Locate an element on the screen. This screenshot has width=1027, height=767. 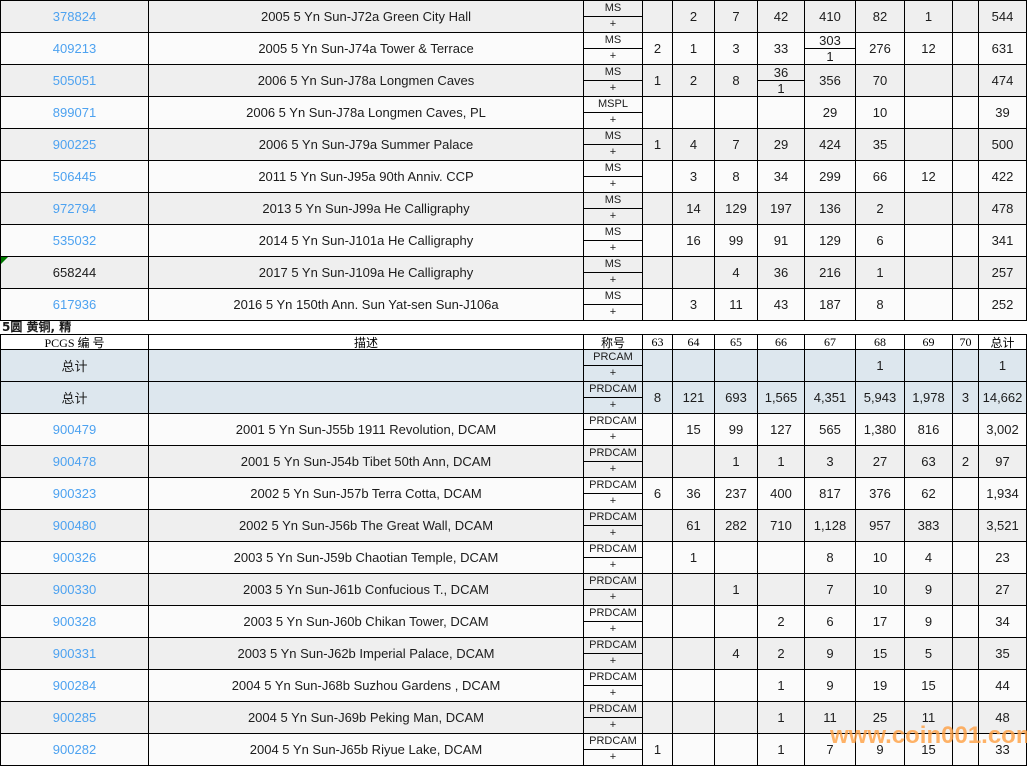
pcgs-number-link: 899071 is located at coordinates (74, 112).